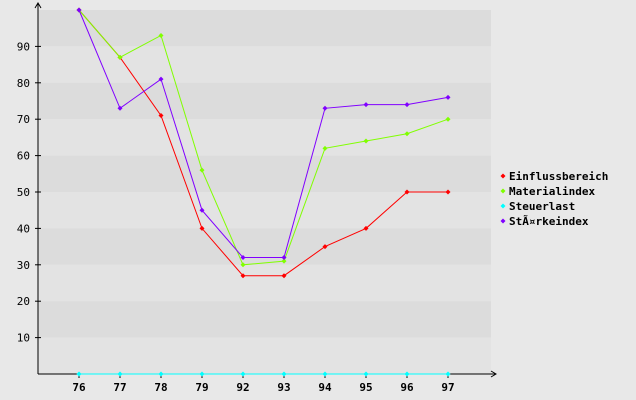 The width and height of the screenshot is (636, 400). Describe the element at coordinates (23, 228) in the screenshot. I see `y-tick-label: 40` at that location.